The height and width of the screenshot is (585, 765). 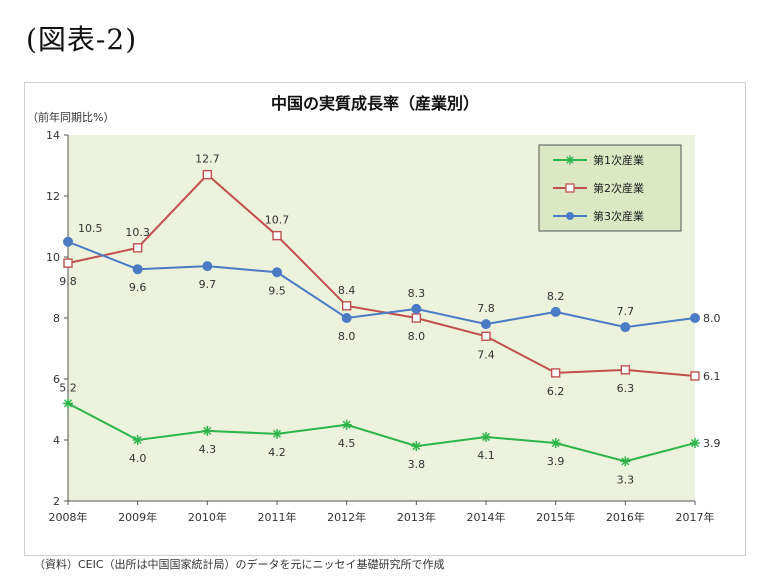 What do you see at coordinates (53, 135) in the screenshot?
I see `y-tick-label: 14` at bounding box center [53, 135].